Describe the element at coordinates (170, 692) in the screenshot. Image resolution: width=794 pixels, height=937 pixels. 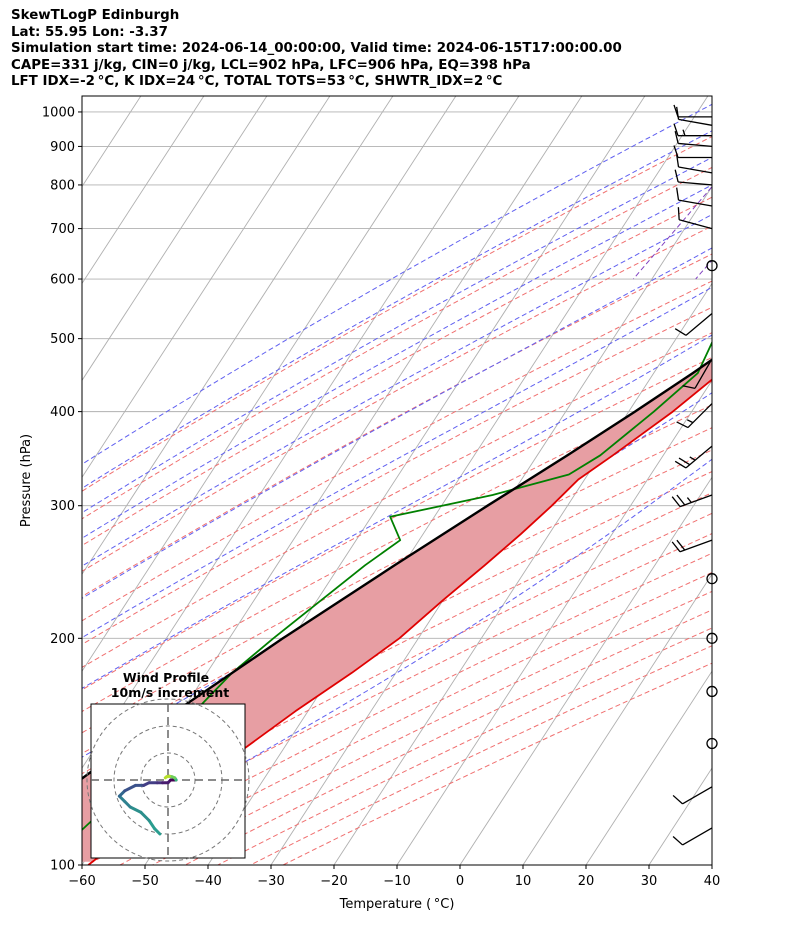
I see `hodograph-subtitle: 10m/s increment` at that location.